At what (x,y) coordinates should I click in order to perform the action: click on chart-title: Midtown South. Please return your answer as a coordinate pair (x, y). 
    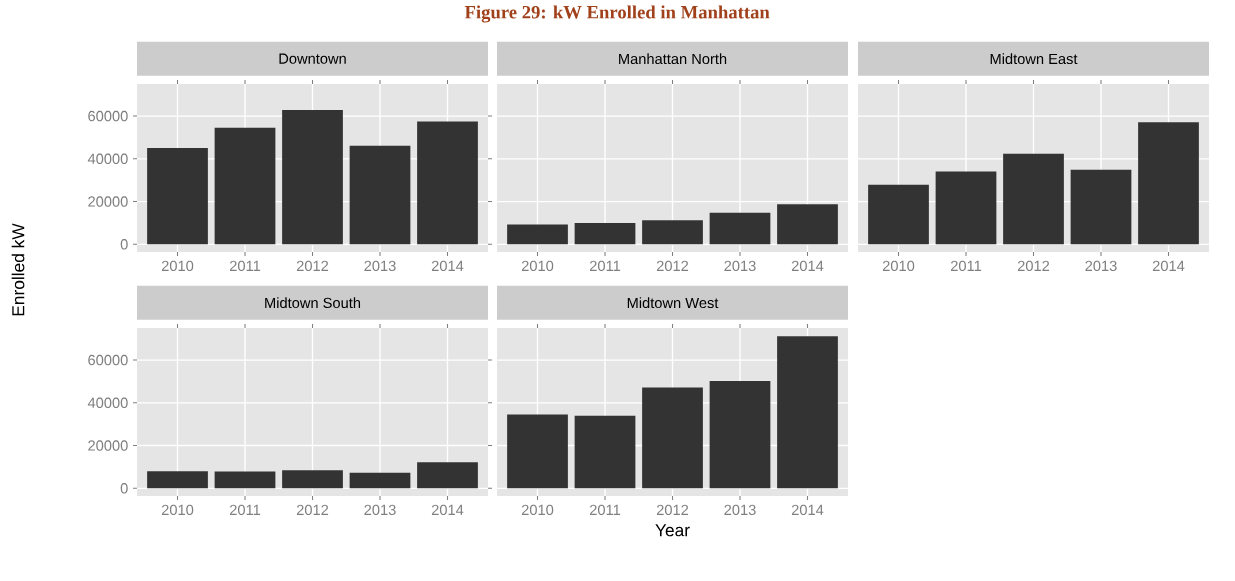
    Looking at the image, I should click on (313, 303).